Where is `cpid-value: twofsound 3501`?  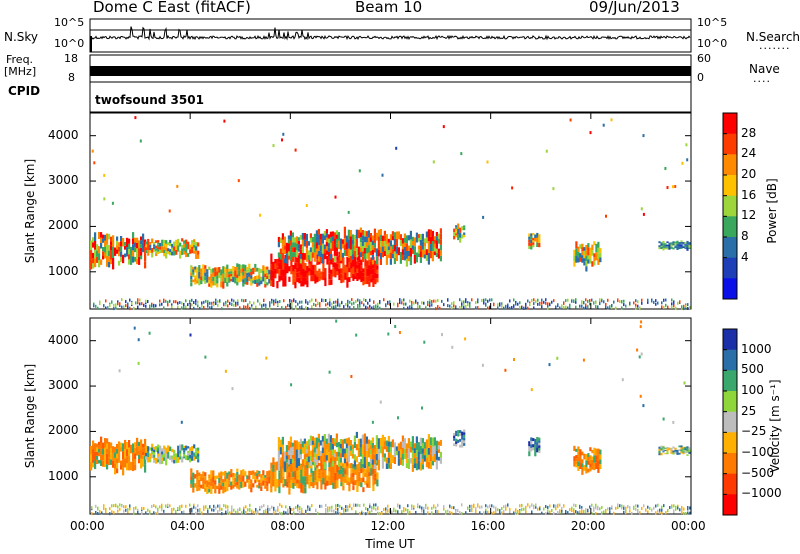 cpid-value: twofsound 3501 is located at coordinates (149, 100).